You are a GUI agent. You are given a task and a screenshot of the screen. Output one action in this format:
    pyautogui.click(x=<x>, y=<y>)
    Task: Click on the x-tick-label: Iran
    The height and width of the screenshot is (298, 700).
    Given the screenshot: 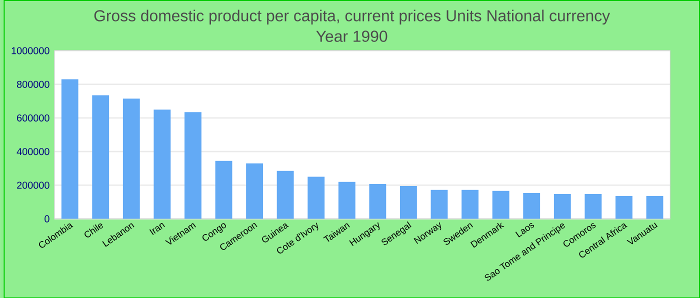 What is the action you would take?
    pyautogui.click(x=157, y=228)
    